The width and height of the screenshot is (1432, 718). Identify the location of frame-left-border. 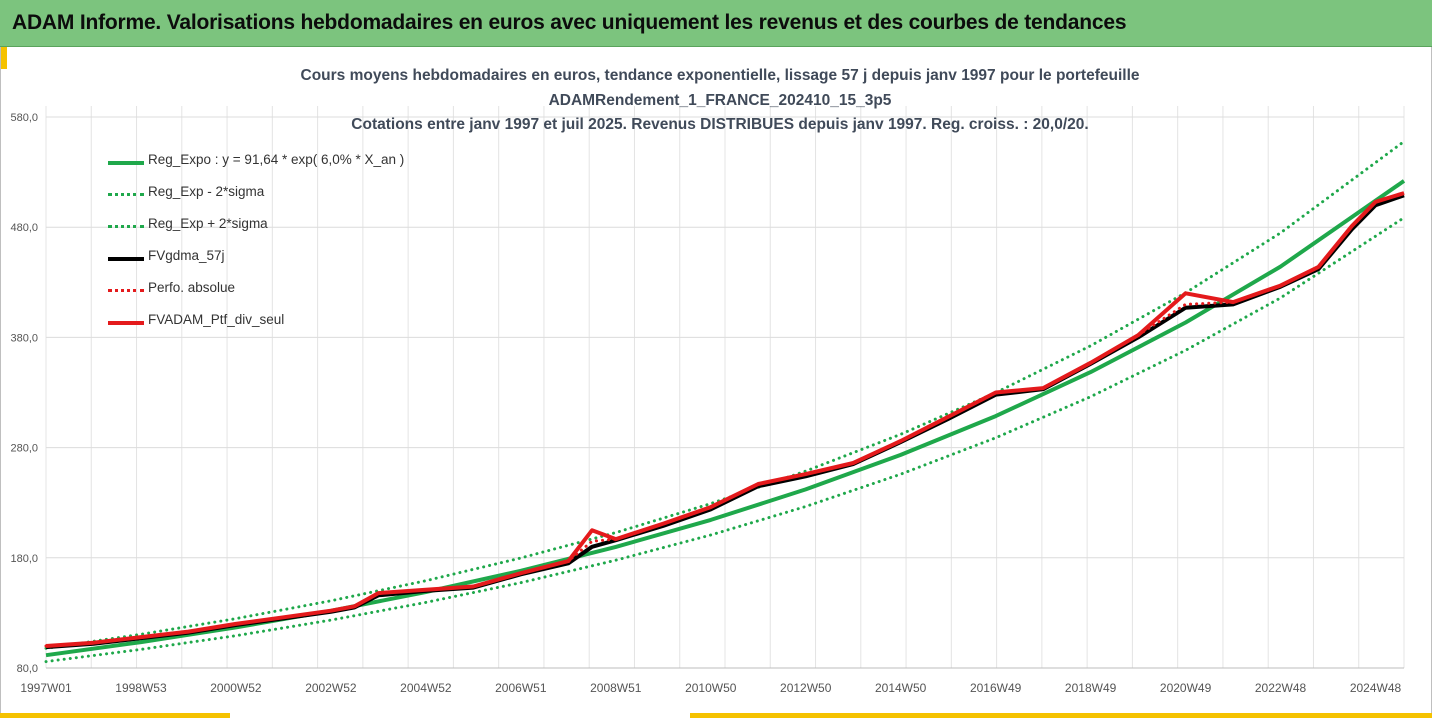
(0, 382).